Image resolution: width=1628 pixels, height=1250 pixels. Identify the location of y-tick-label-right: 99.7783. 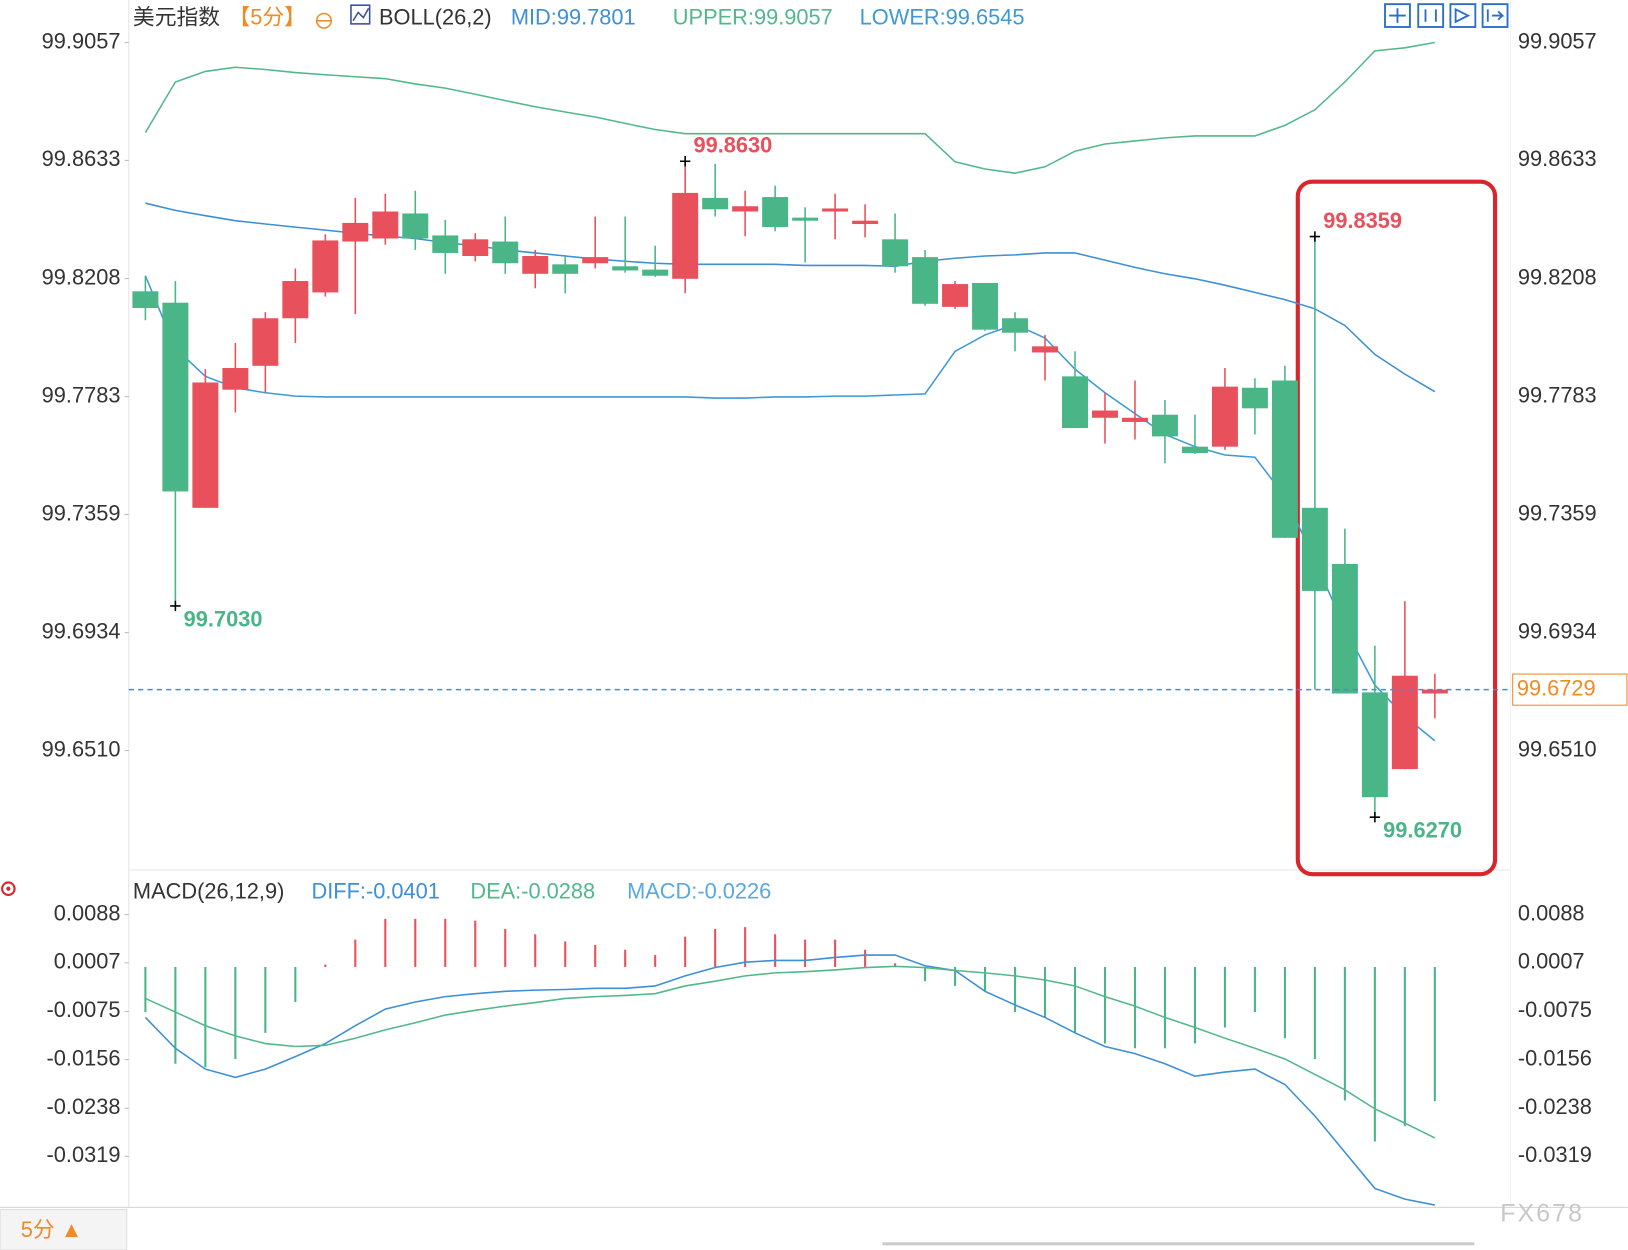
(1557, 394).